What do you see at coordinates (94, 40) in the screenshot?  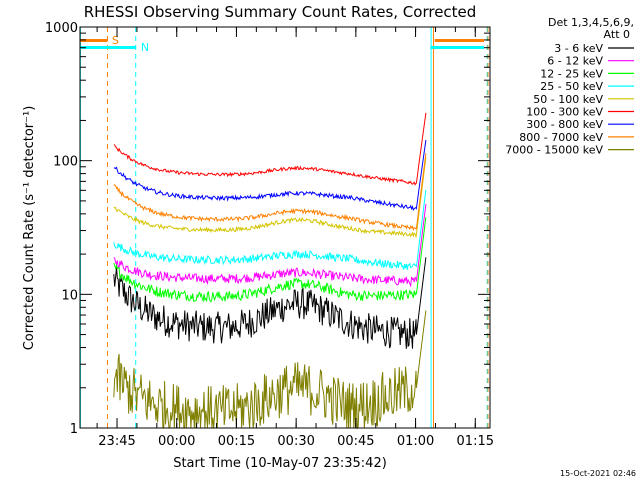 I see `attenuator-bar-s` at bounding box center [94, 40].